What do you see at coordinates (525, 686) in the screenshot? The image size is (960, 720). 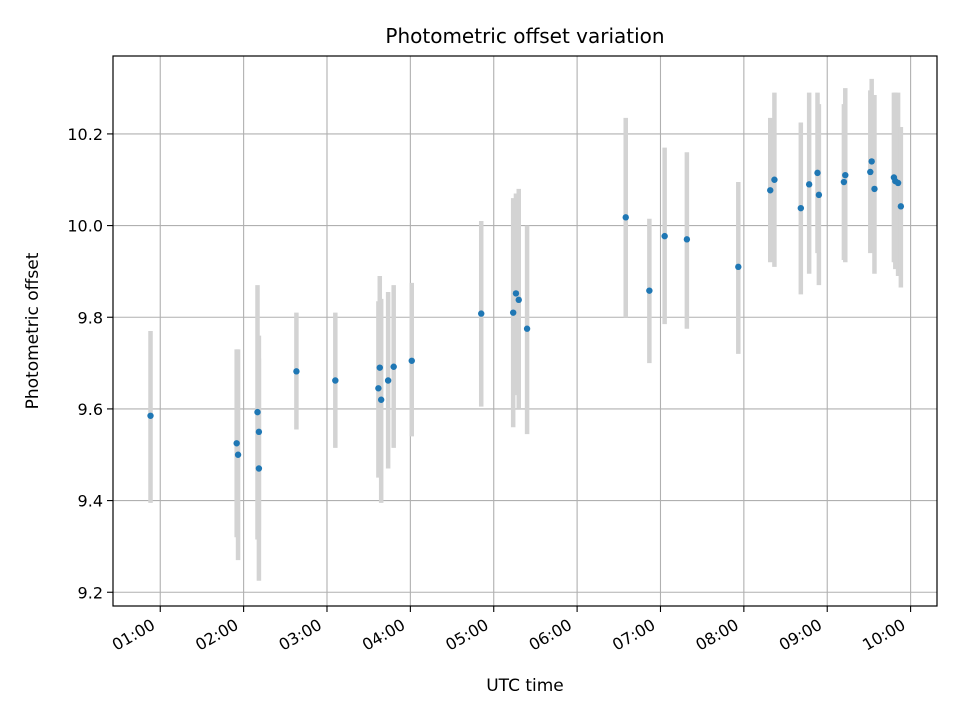 I see `x-axis-title: UTC time` at bounding box center [525, 686].